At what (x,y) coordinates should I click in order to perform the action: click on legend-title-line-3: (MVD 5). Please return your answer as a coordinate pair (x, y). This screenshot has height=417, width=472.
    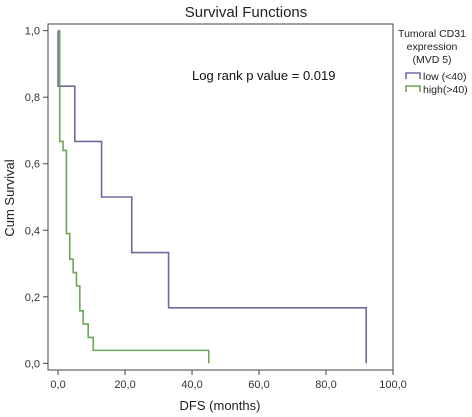
    Looking at the image, I should click on (431, 60).